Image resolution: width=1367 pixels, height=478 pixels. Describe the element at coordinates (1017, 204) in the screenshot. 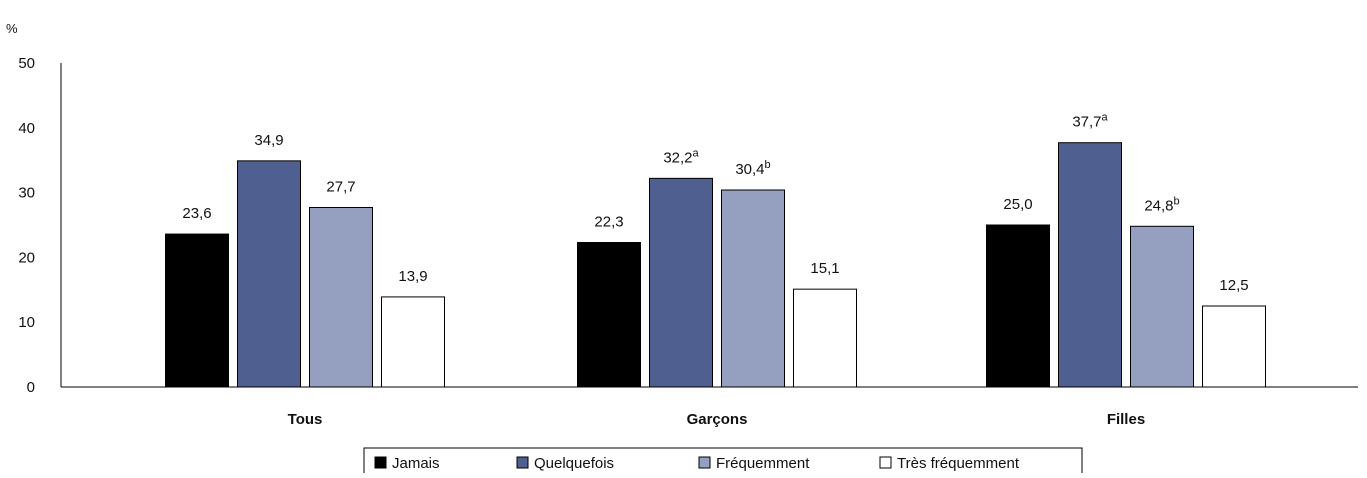

I see `data-label: 25,0` at that location.